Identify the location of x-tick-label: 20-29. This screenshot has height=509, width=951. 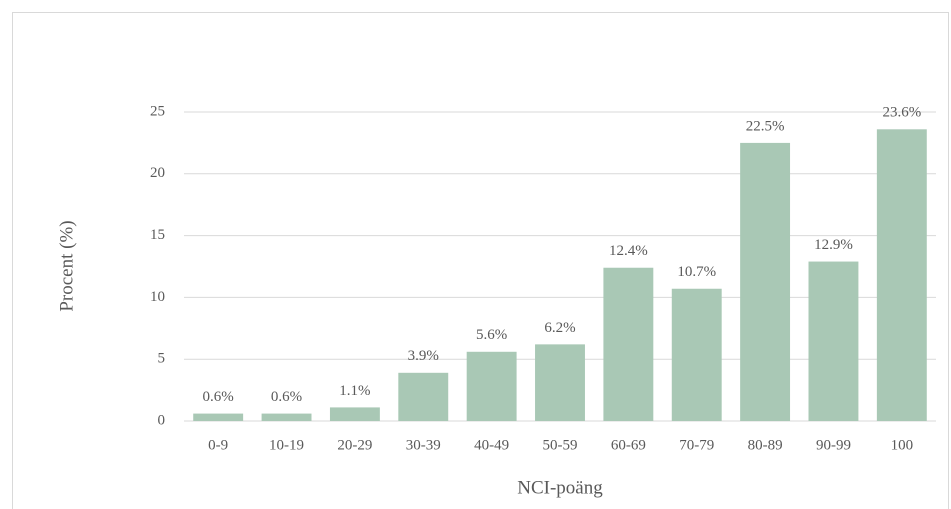
(354, 445).